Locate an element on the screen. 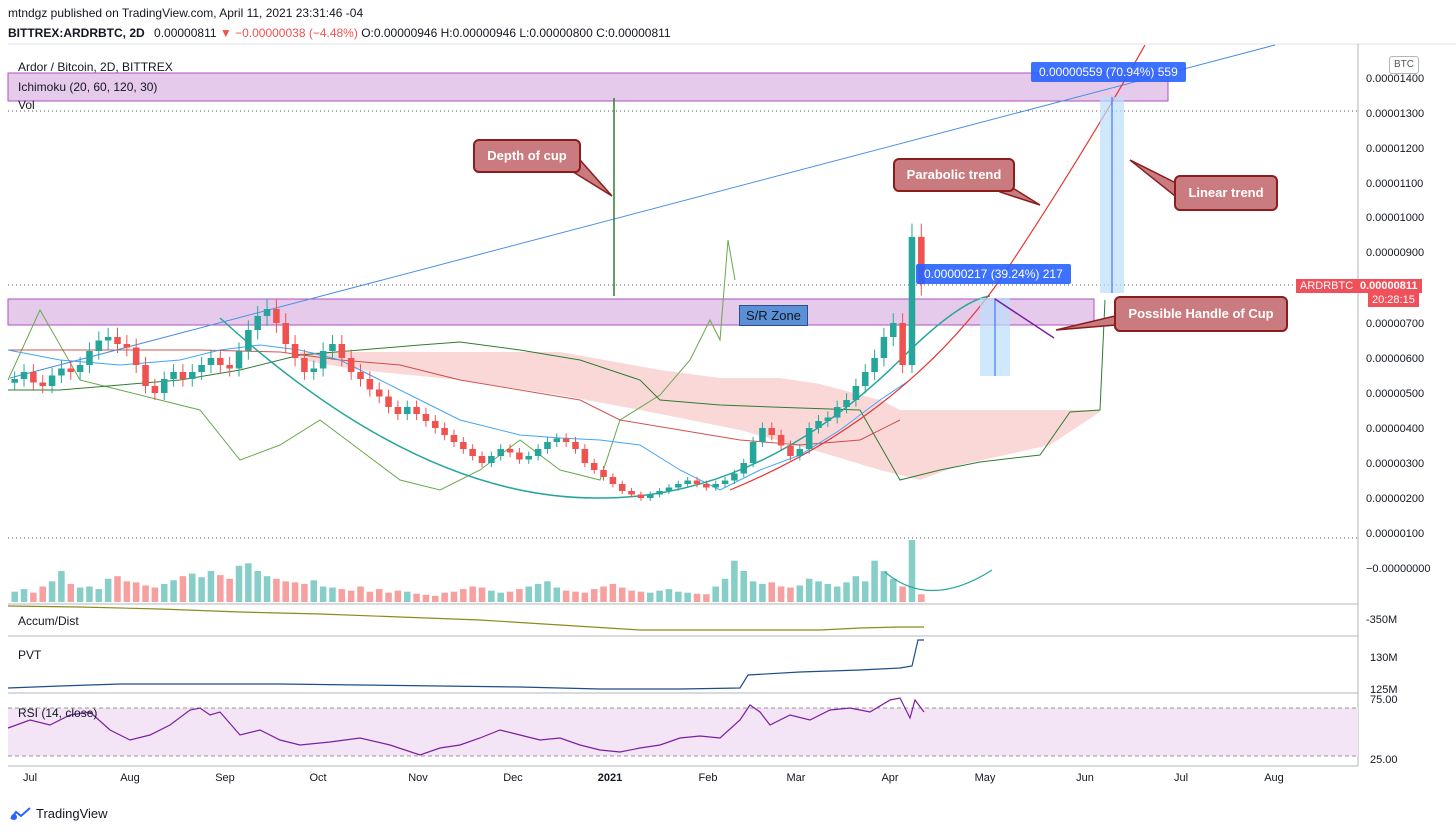 The image size is (1456, 836). measure-label-2: 0.00000217 (39.24%) 217 is located at coordinates (993, 274).